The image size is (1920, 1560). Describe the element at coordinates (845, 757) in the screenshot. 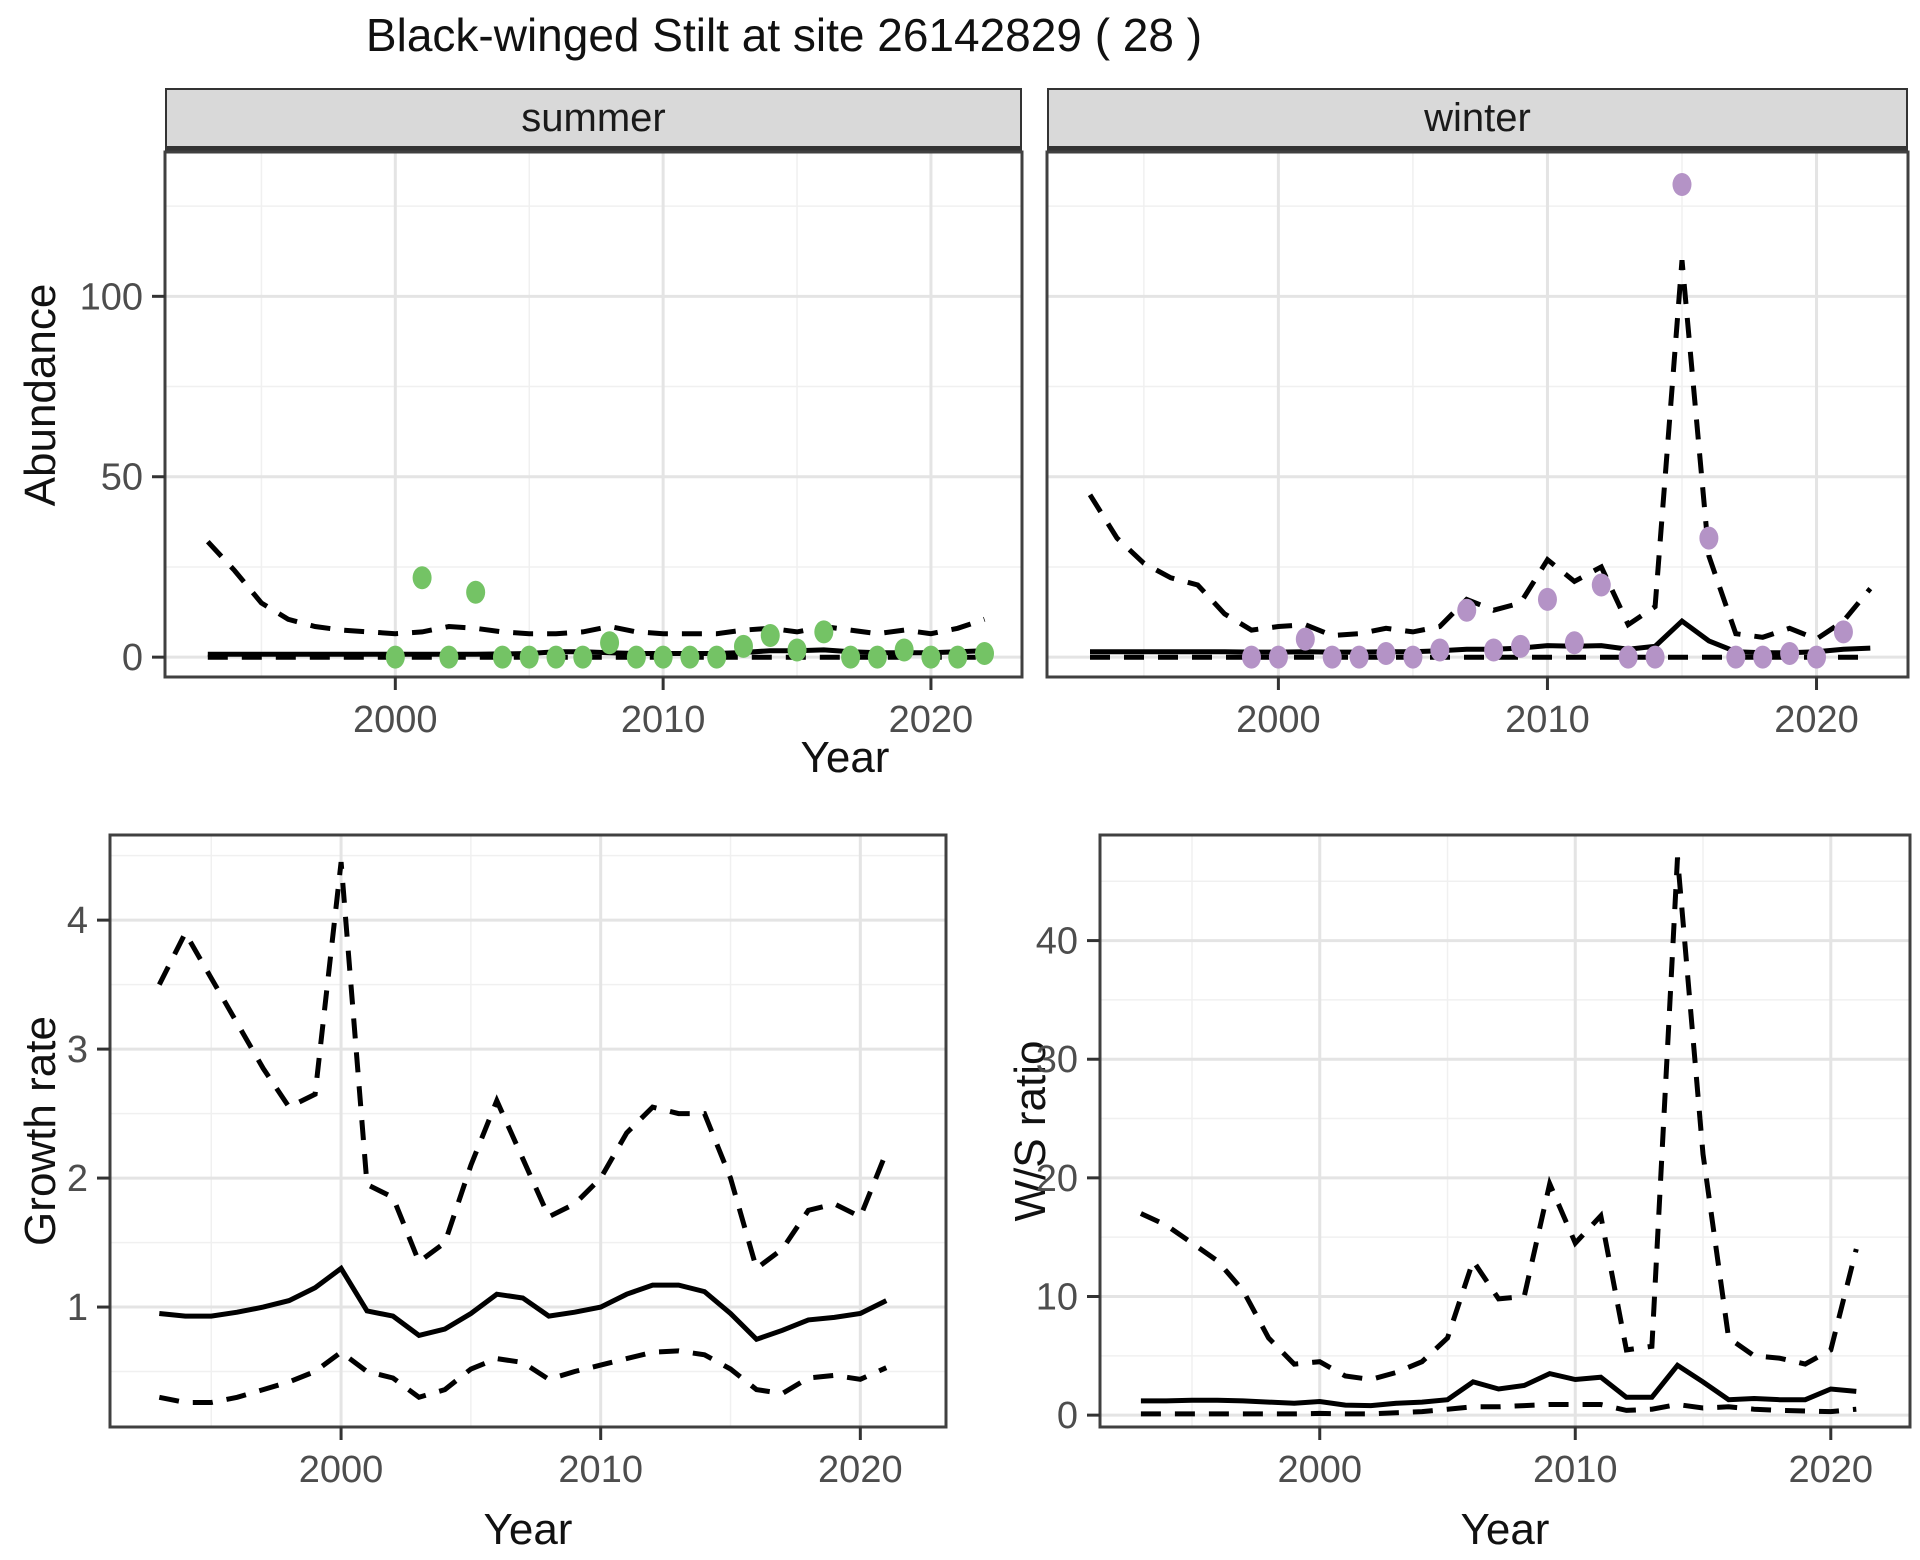

I see `x-axis-label-year-top: Year` at that location.